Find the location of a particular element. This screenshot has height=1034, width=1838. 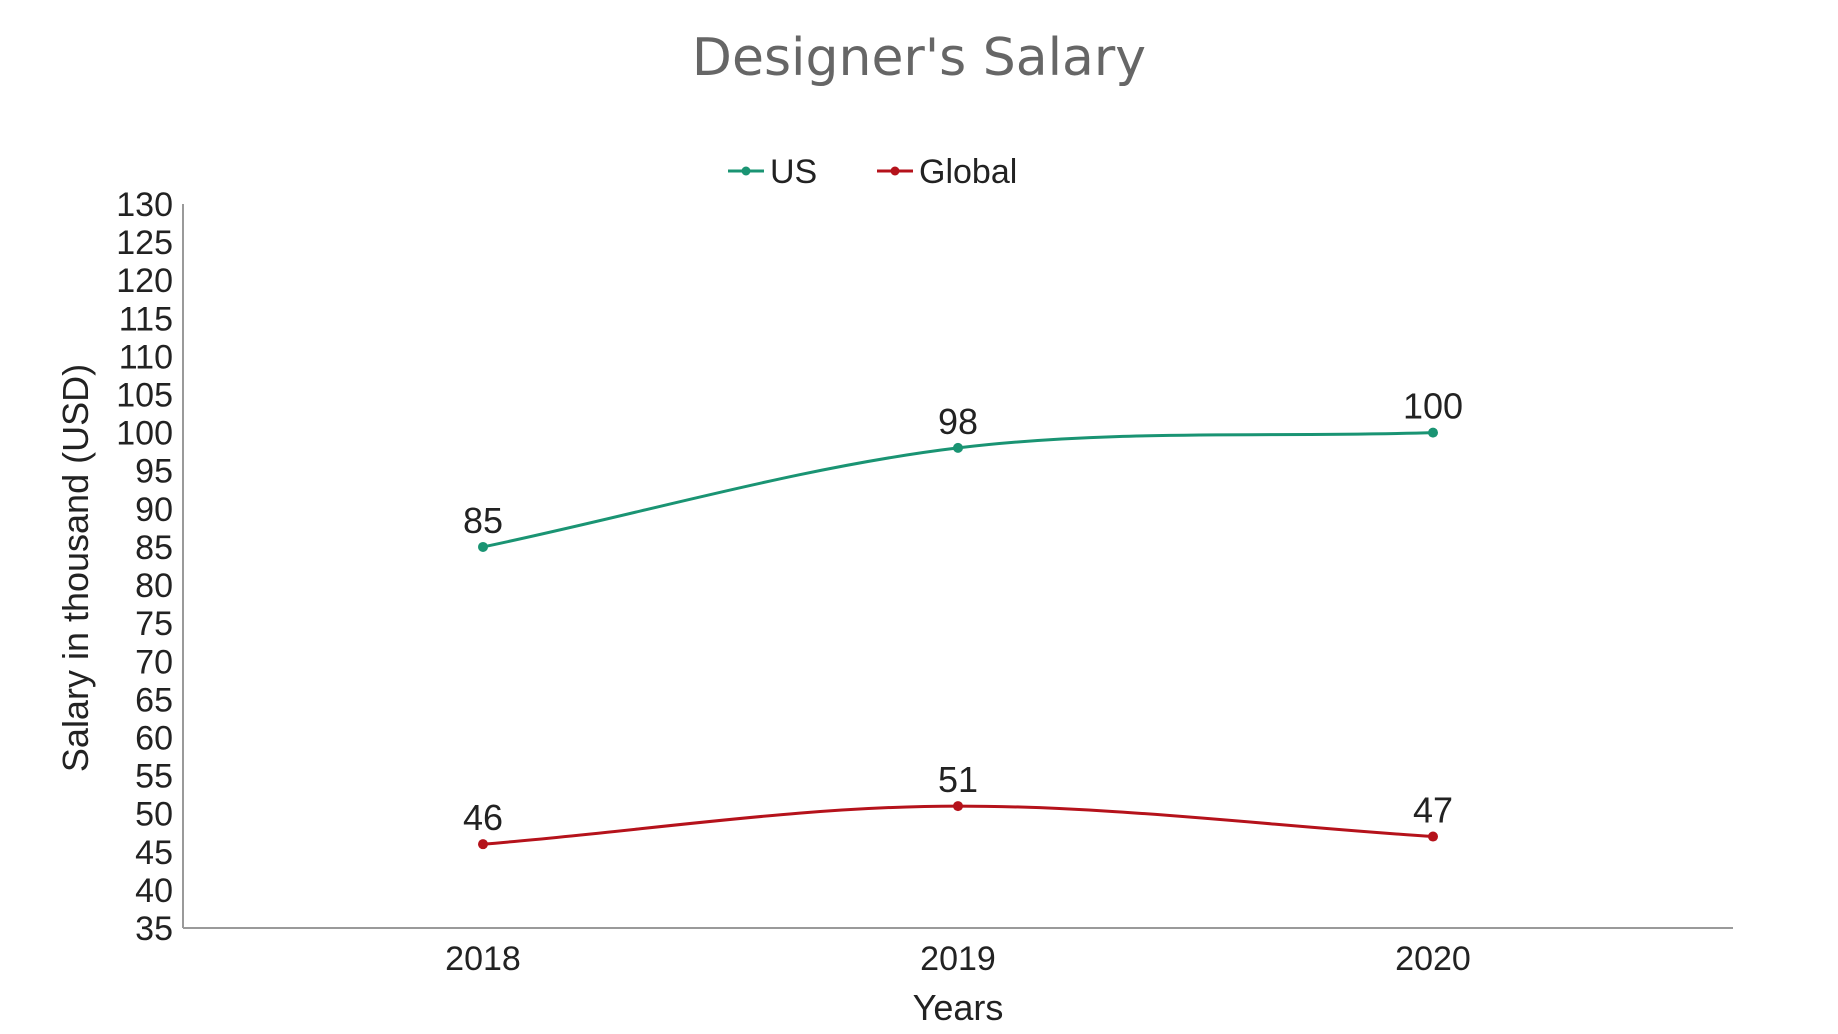

series-global: 46 51 47 is located at coordinates (958, 804).